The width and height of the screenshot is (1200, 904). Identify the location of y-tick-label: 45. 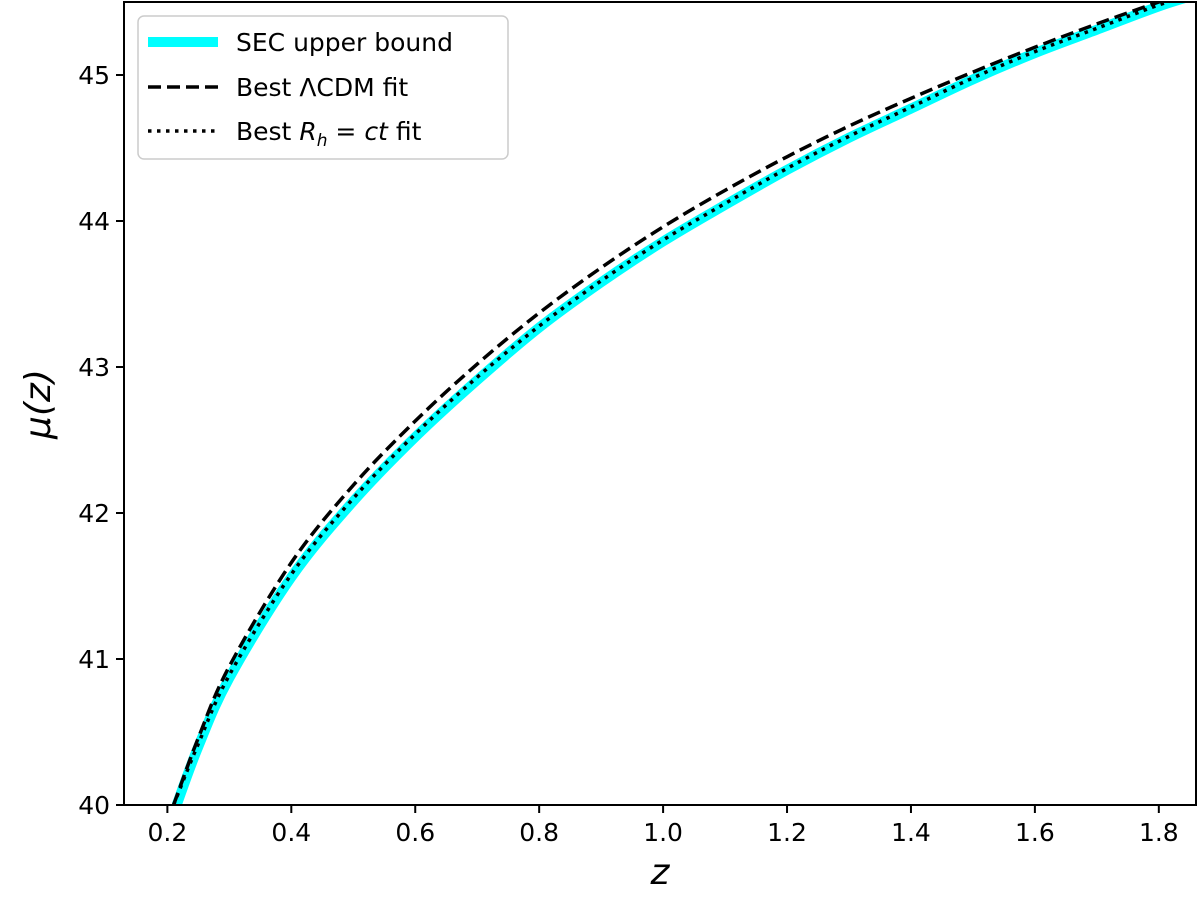
(94, 75).